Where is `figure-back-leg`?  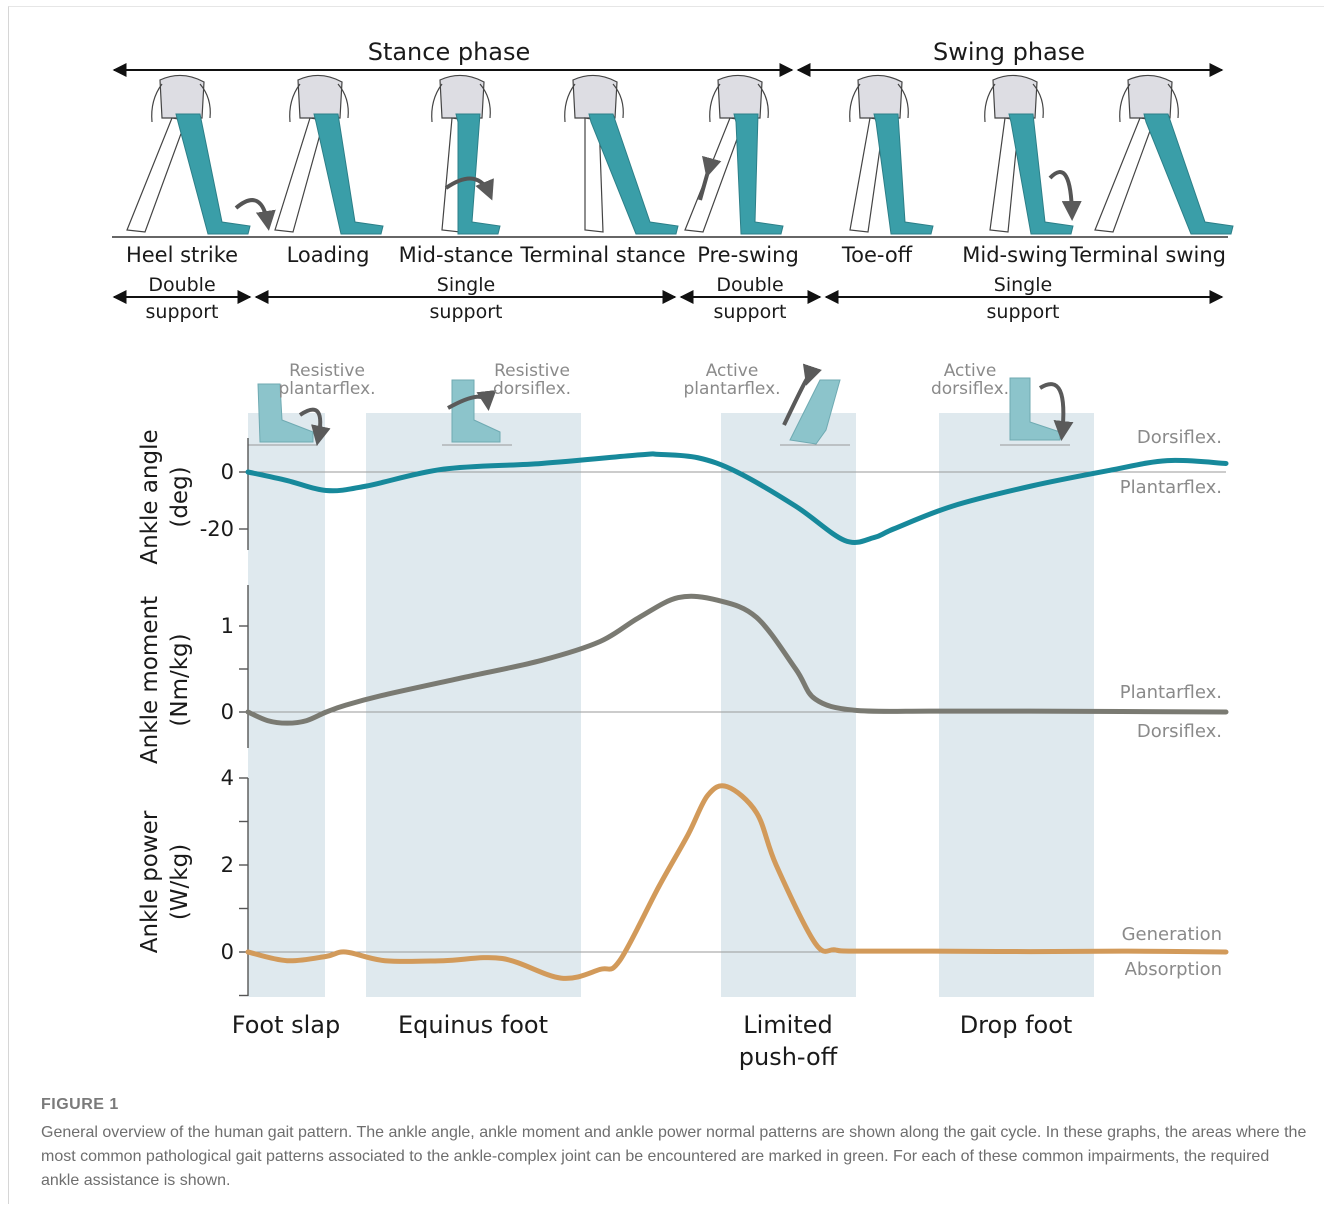 figure-back-leg is located at coordinates (156, 175).